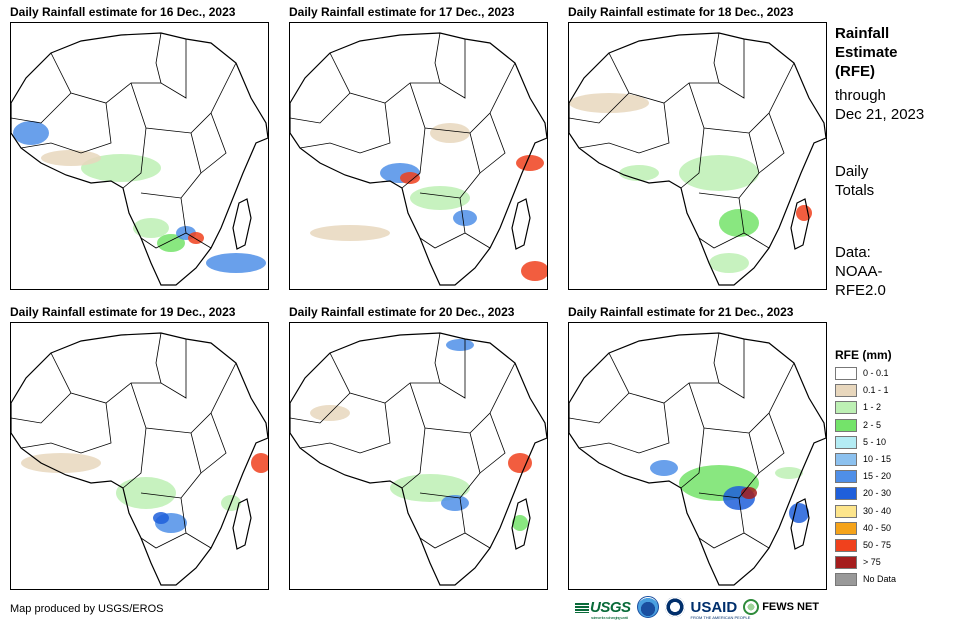  What do you see at coordinates (875, 441) in the screenshot?
I see `legend-label: 5 - 10` at bounding box center [875, 441].